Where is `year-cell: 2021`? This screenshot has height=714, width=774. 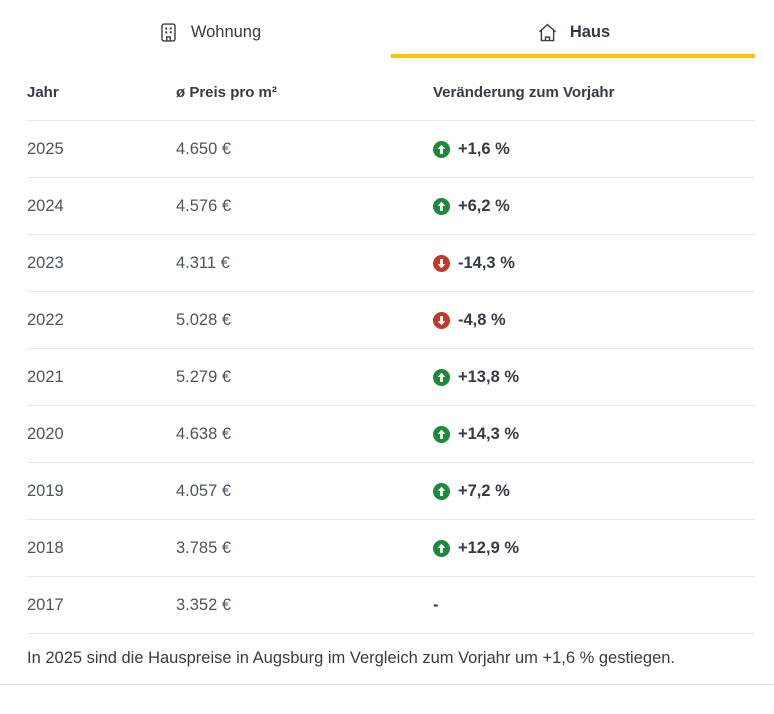
year-cell: 2021 is located at coordinates (45, 376).